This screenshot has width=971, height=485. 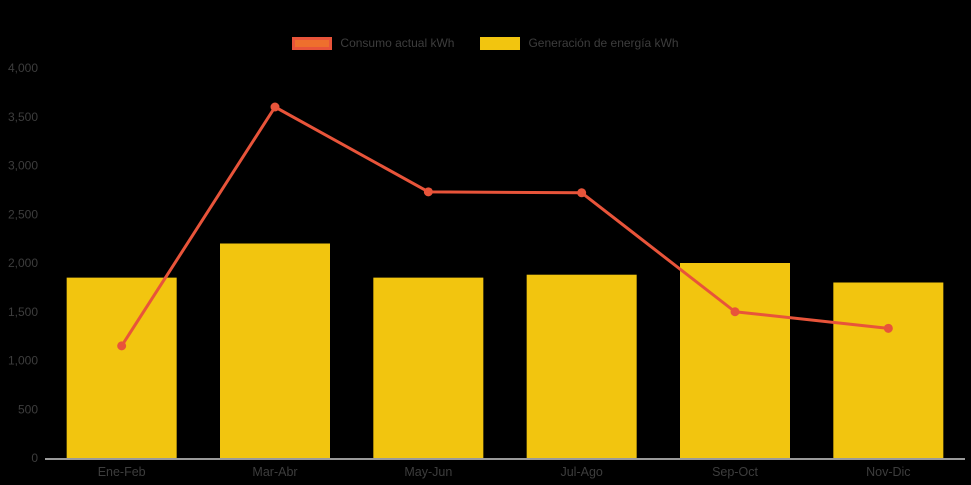 What do you see at coordinates (888, 472) in the screenshot?
I see `x-axis-category-label: Nov-Dic` at bounding box center [888, 472].